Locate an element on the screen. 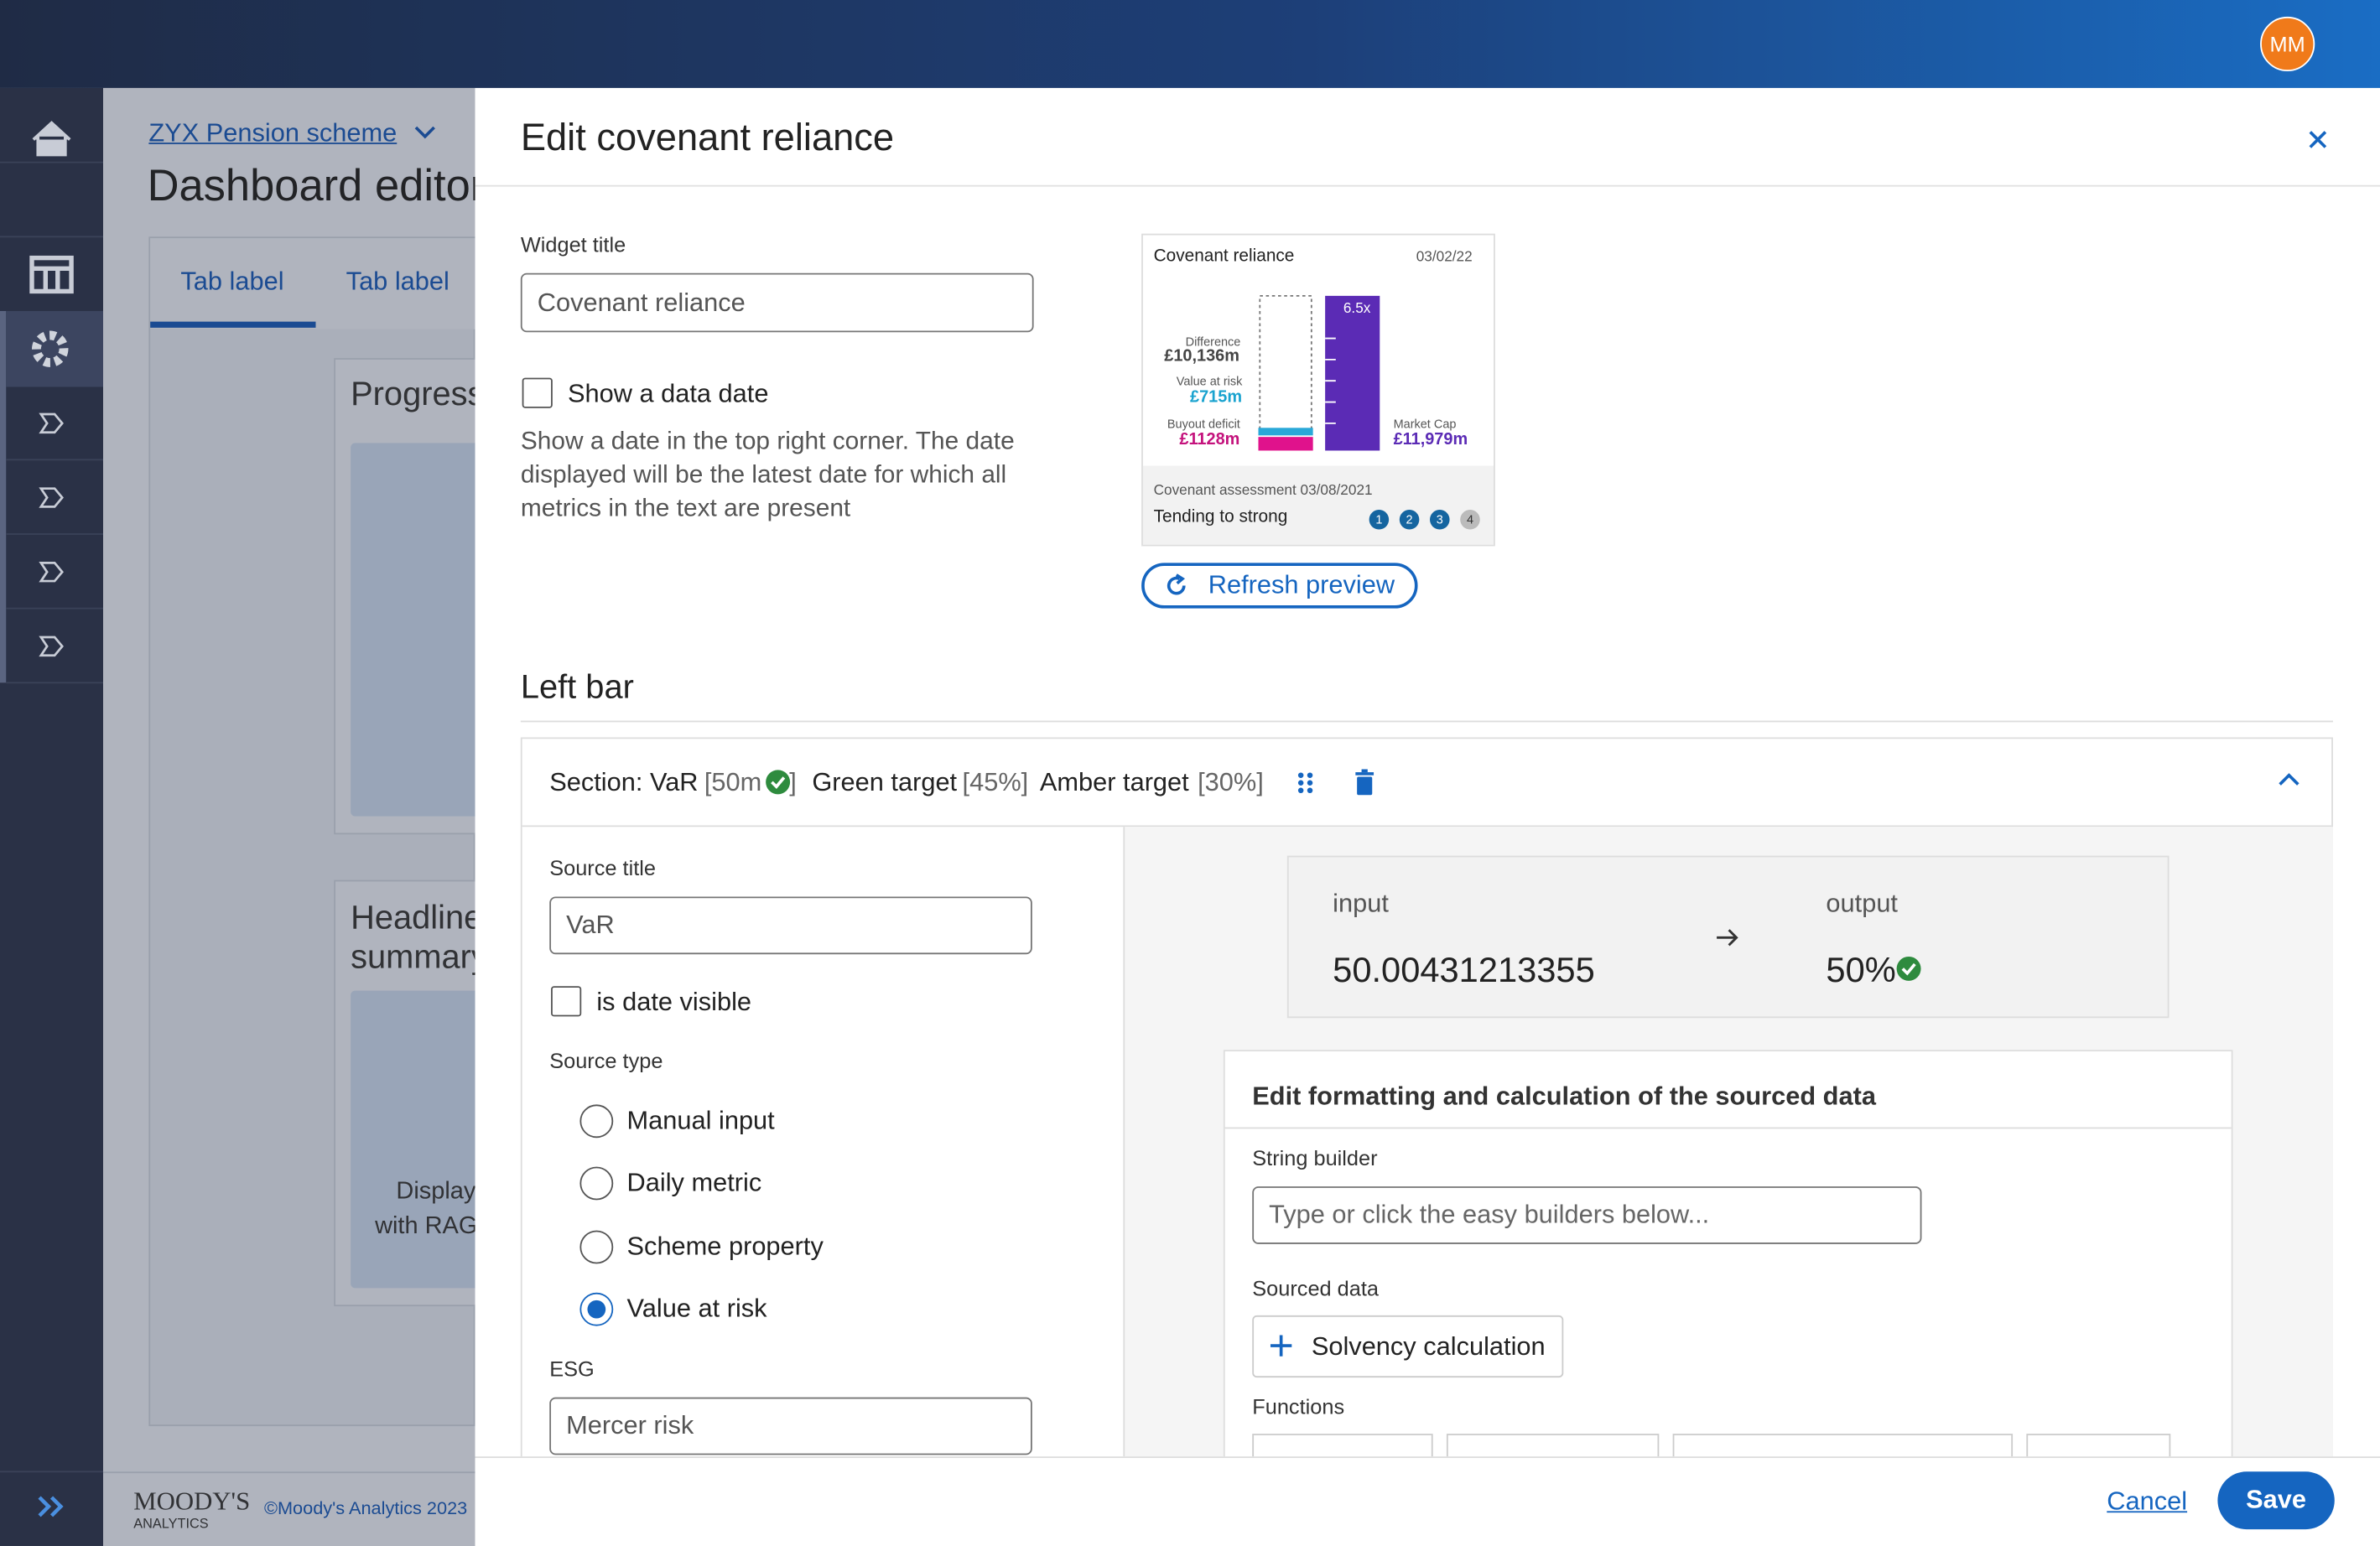 Image resolution: width=2380 pixels, height=1546 pixels. section-value: ] is located at coordinates (793, 782).